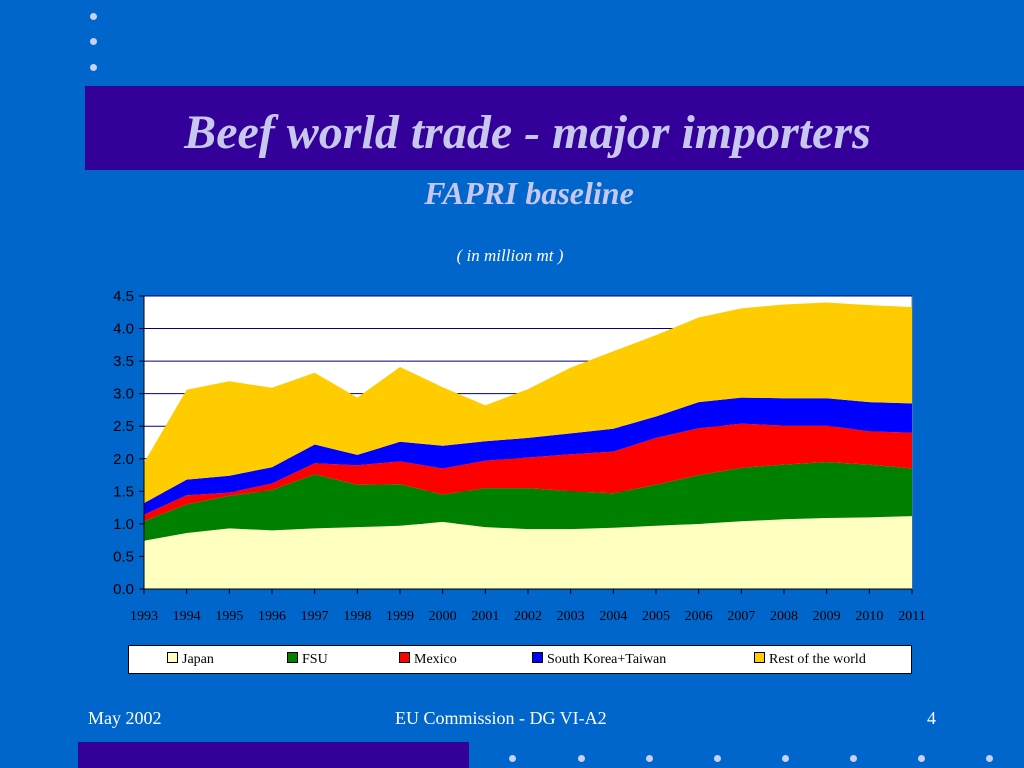 This screenshot has height=768, width=1024. I want to click on x-tick-label: 2011, so click(911, 616).